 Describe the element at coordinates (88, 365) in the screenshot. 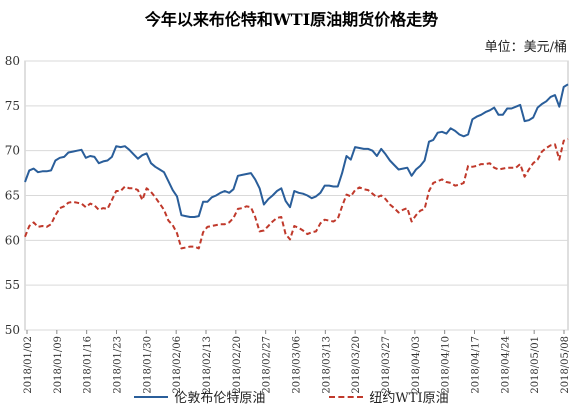

I see `x-tick-label: 2018/01/16` at that location.